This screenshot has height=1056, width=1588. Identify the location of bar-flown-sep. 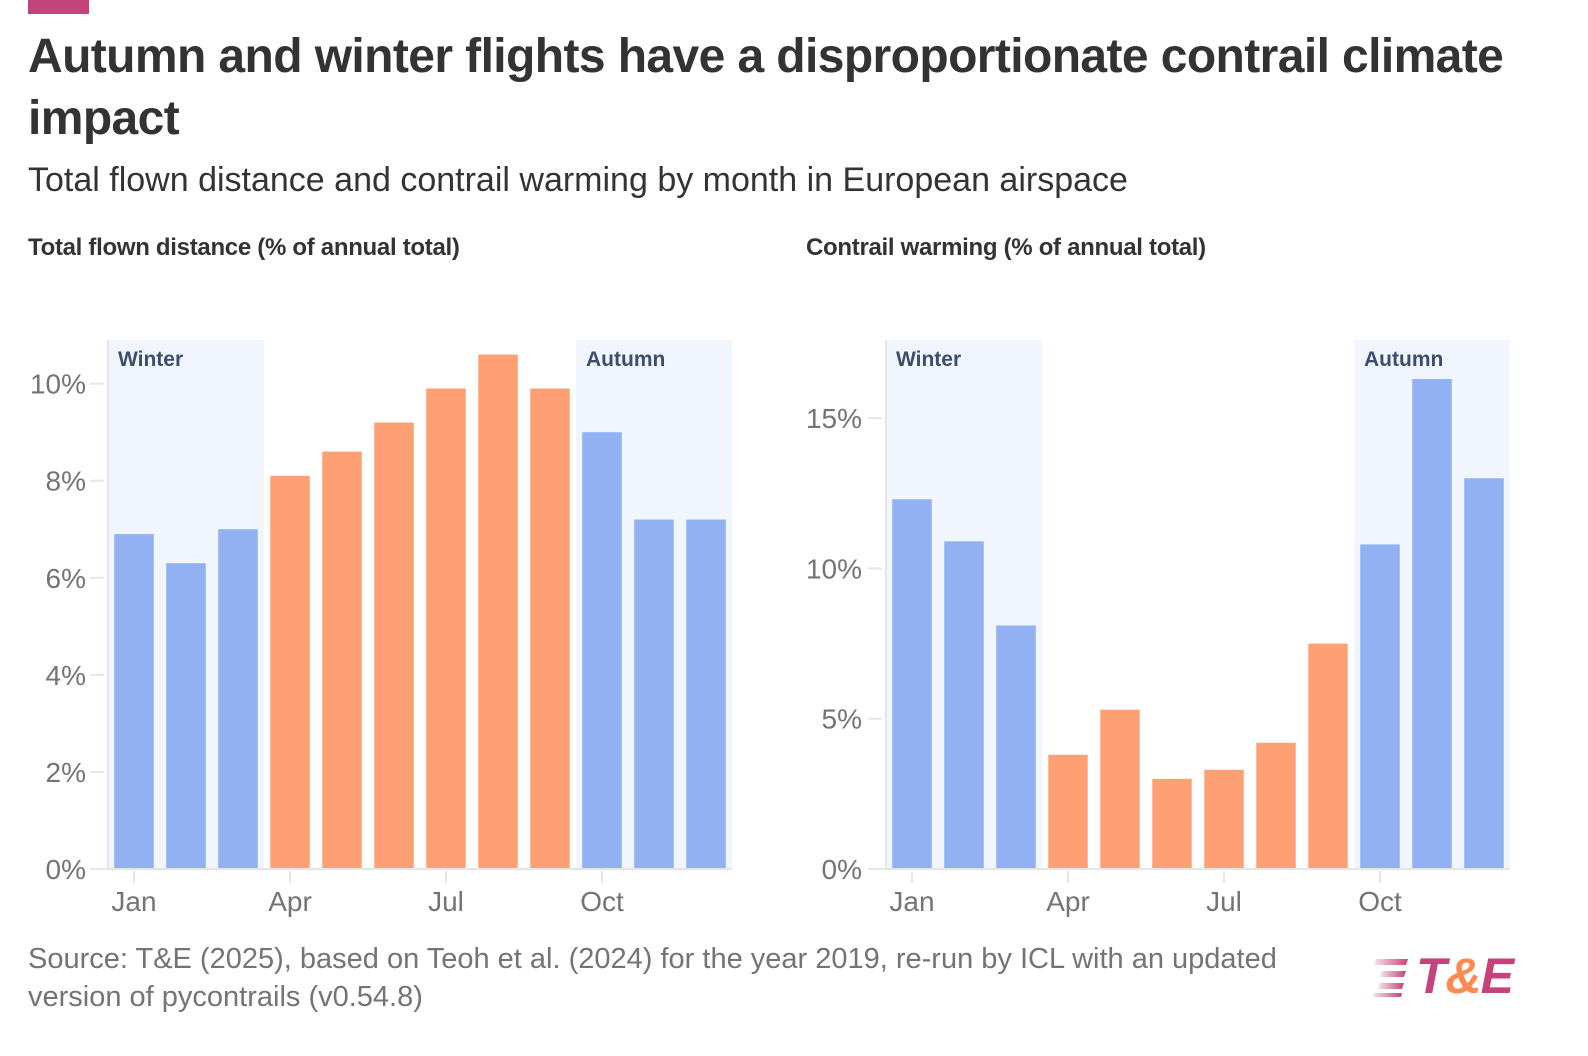
(550, 628).